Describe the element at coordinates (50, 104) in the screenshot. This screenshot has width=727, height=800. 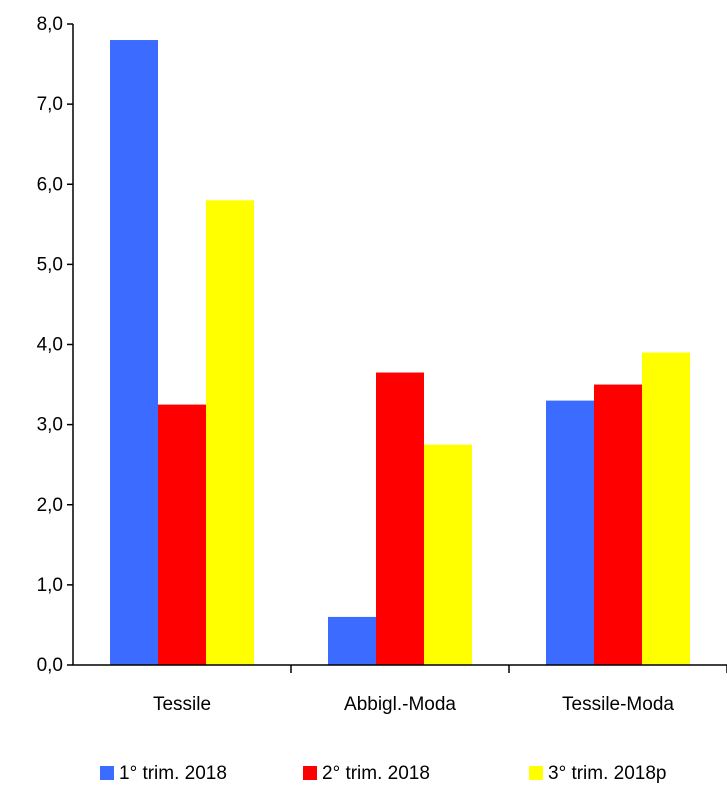
I see `y-tick-label: 7,0` at that location.